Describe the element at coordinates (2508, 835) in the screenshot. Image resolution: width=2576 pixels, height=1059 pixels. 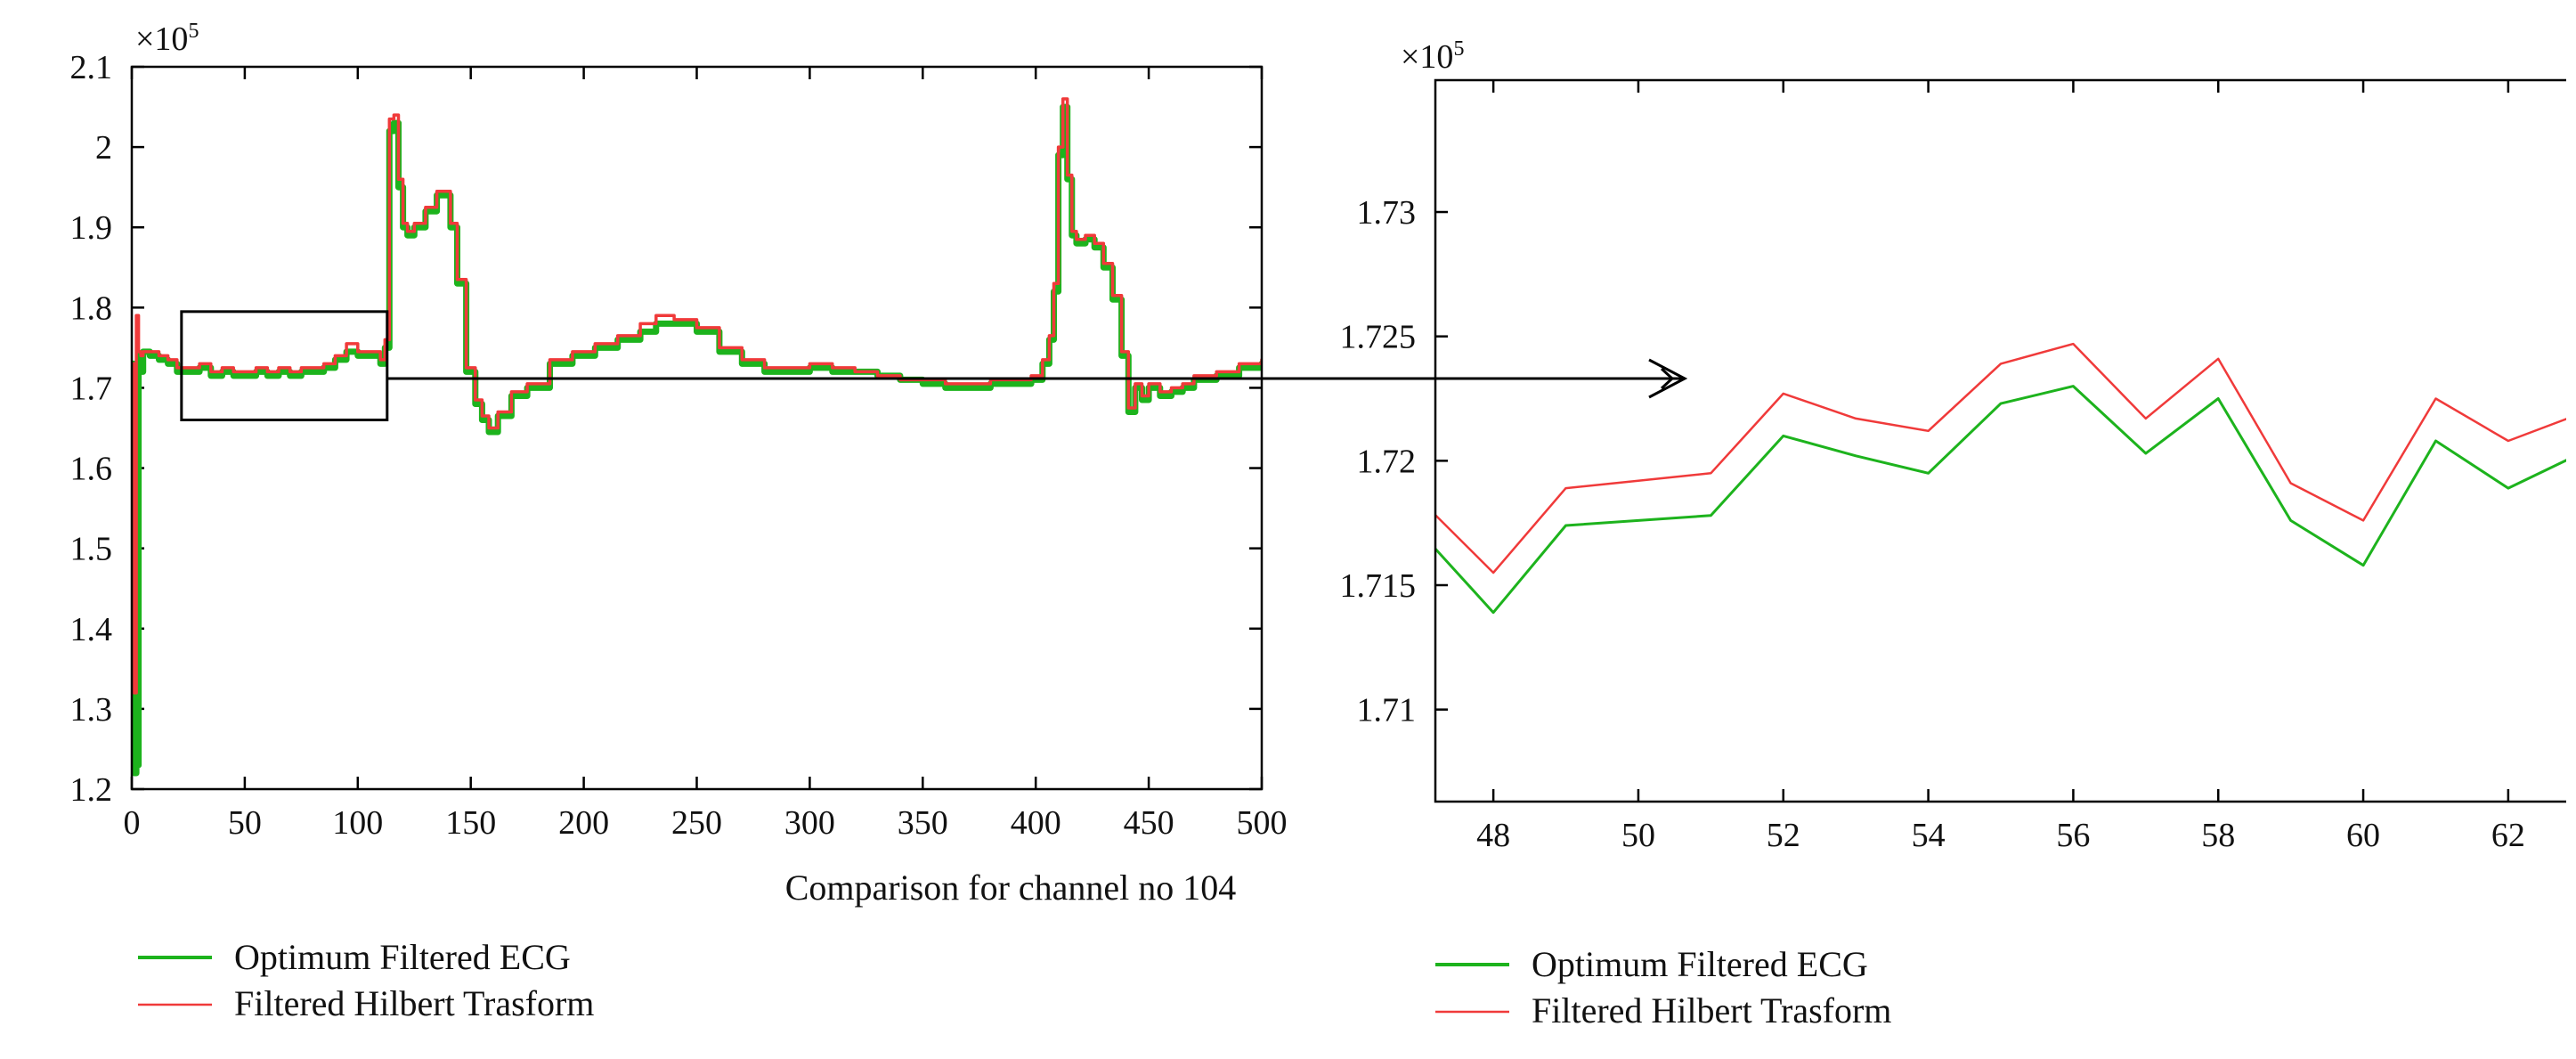
I see `zoom-x-tick-label: 62` at that location.